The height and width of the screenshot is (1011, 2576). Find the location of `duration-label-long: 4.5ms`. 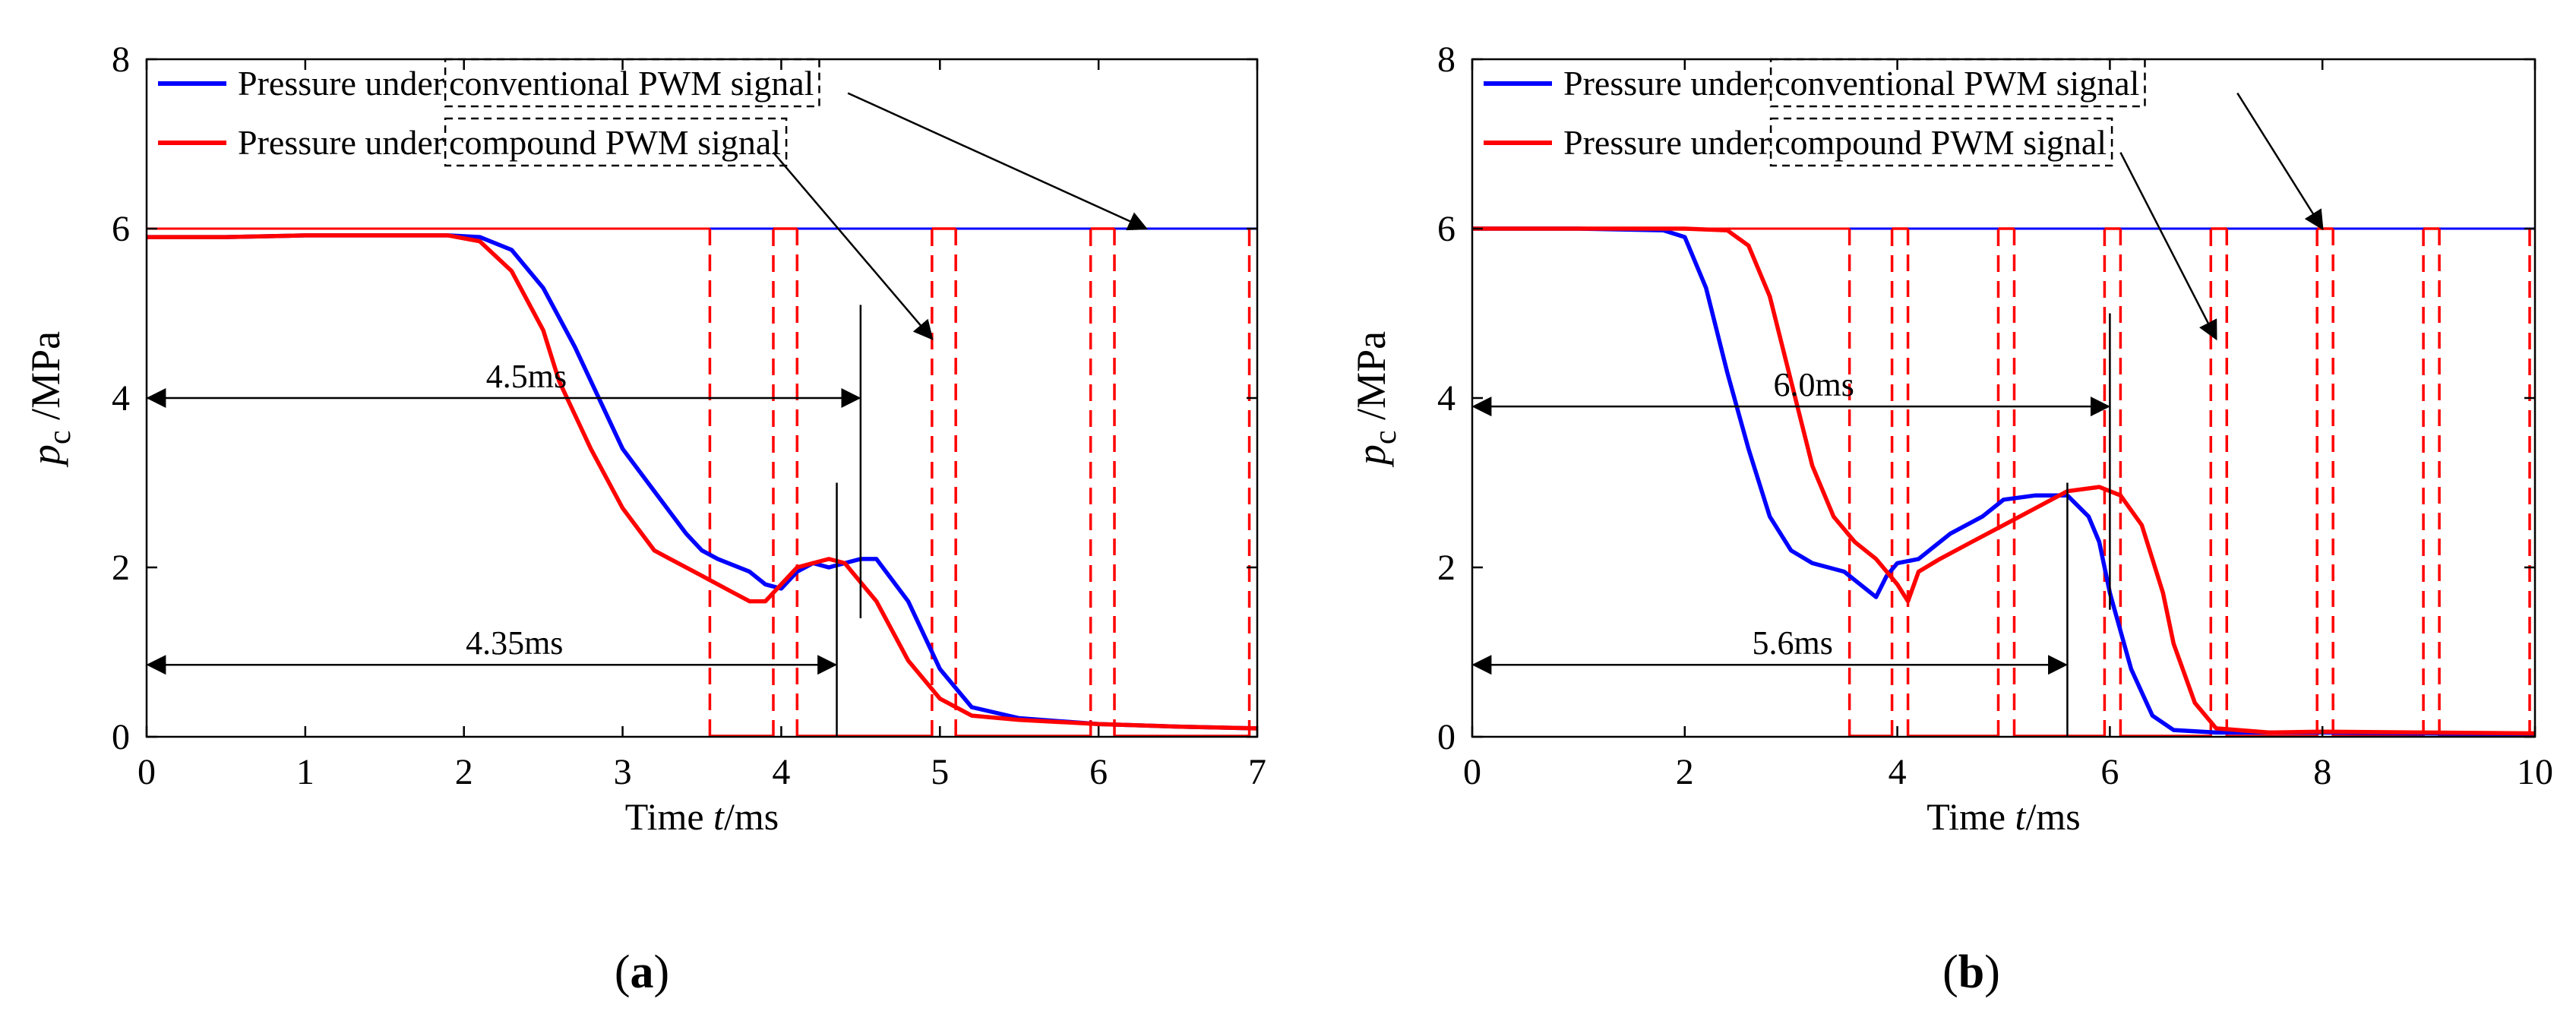

duration-label-long: 4.5ms is located at coordinates (526, 376).